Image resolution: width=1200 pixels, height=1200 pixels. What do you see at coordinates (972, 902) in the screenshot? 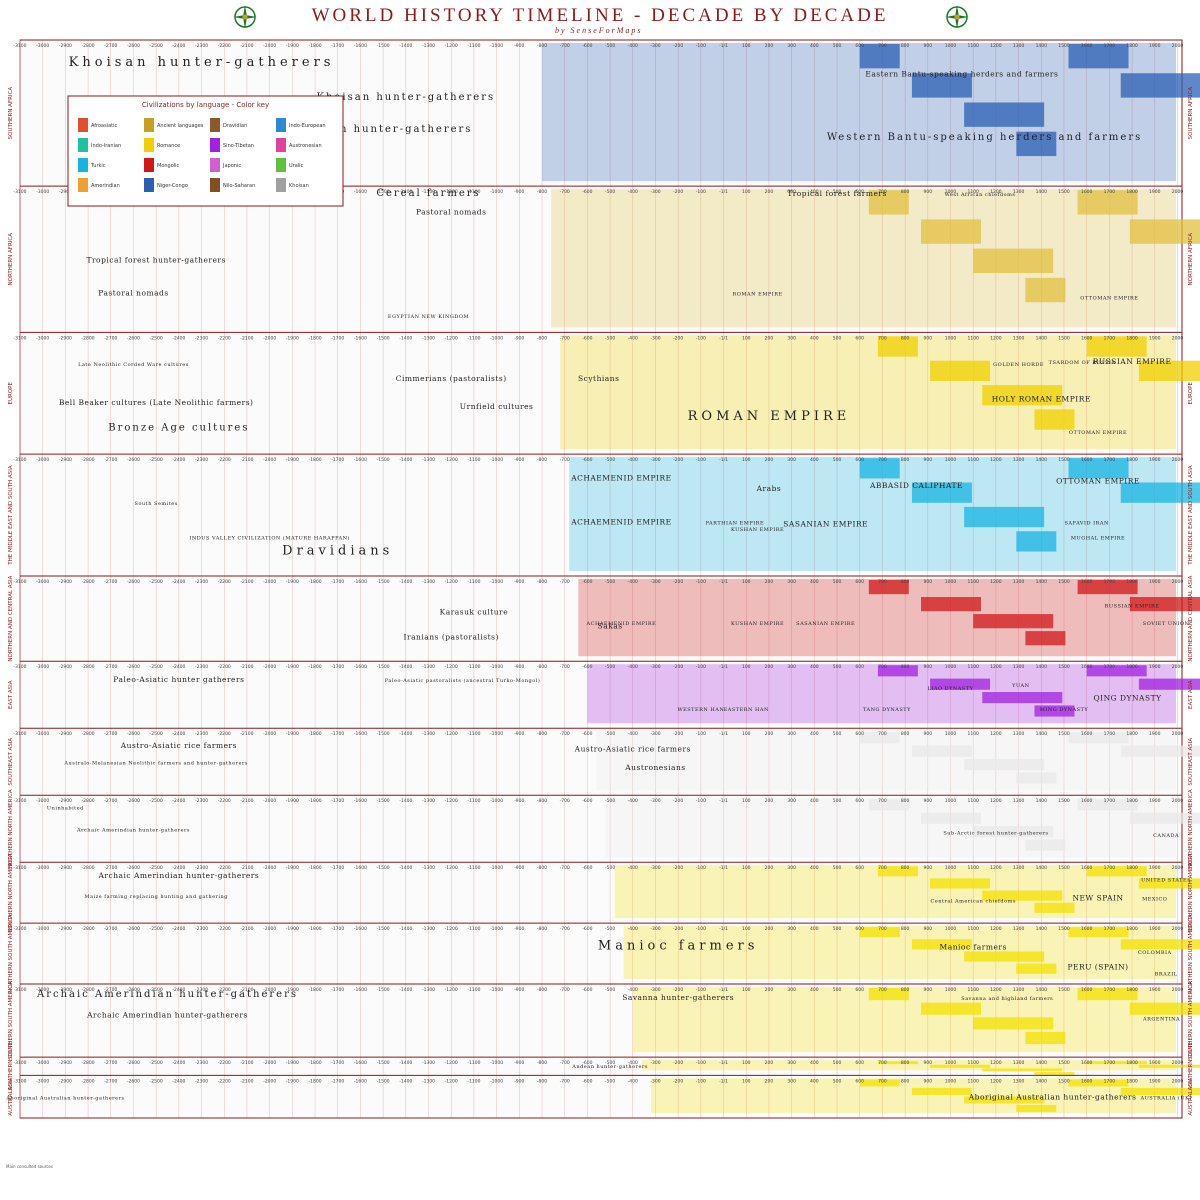
I see `era-label: Central American chiefdoms` at bounding box center [972, 902].